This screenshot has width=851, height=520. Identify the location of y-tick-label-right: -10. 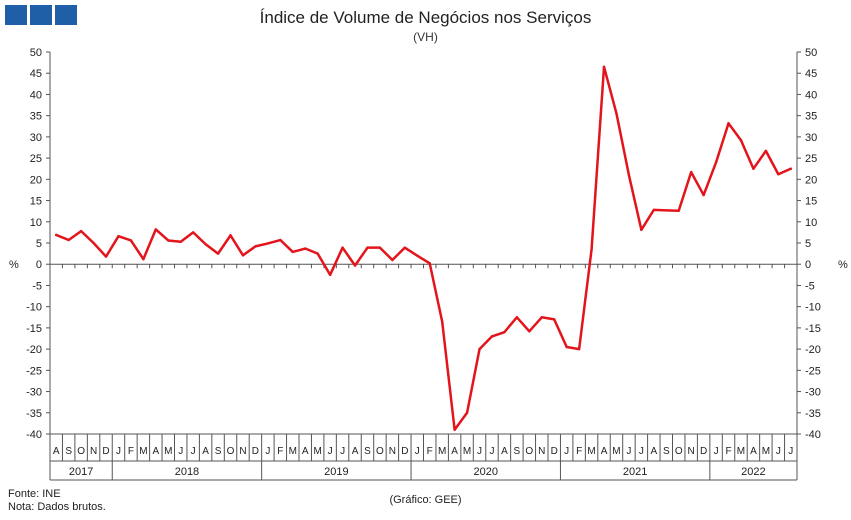
(813, 308).